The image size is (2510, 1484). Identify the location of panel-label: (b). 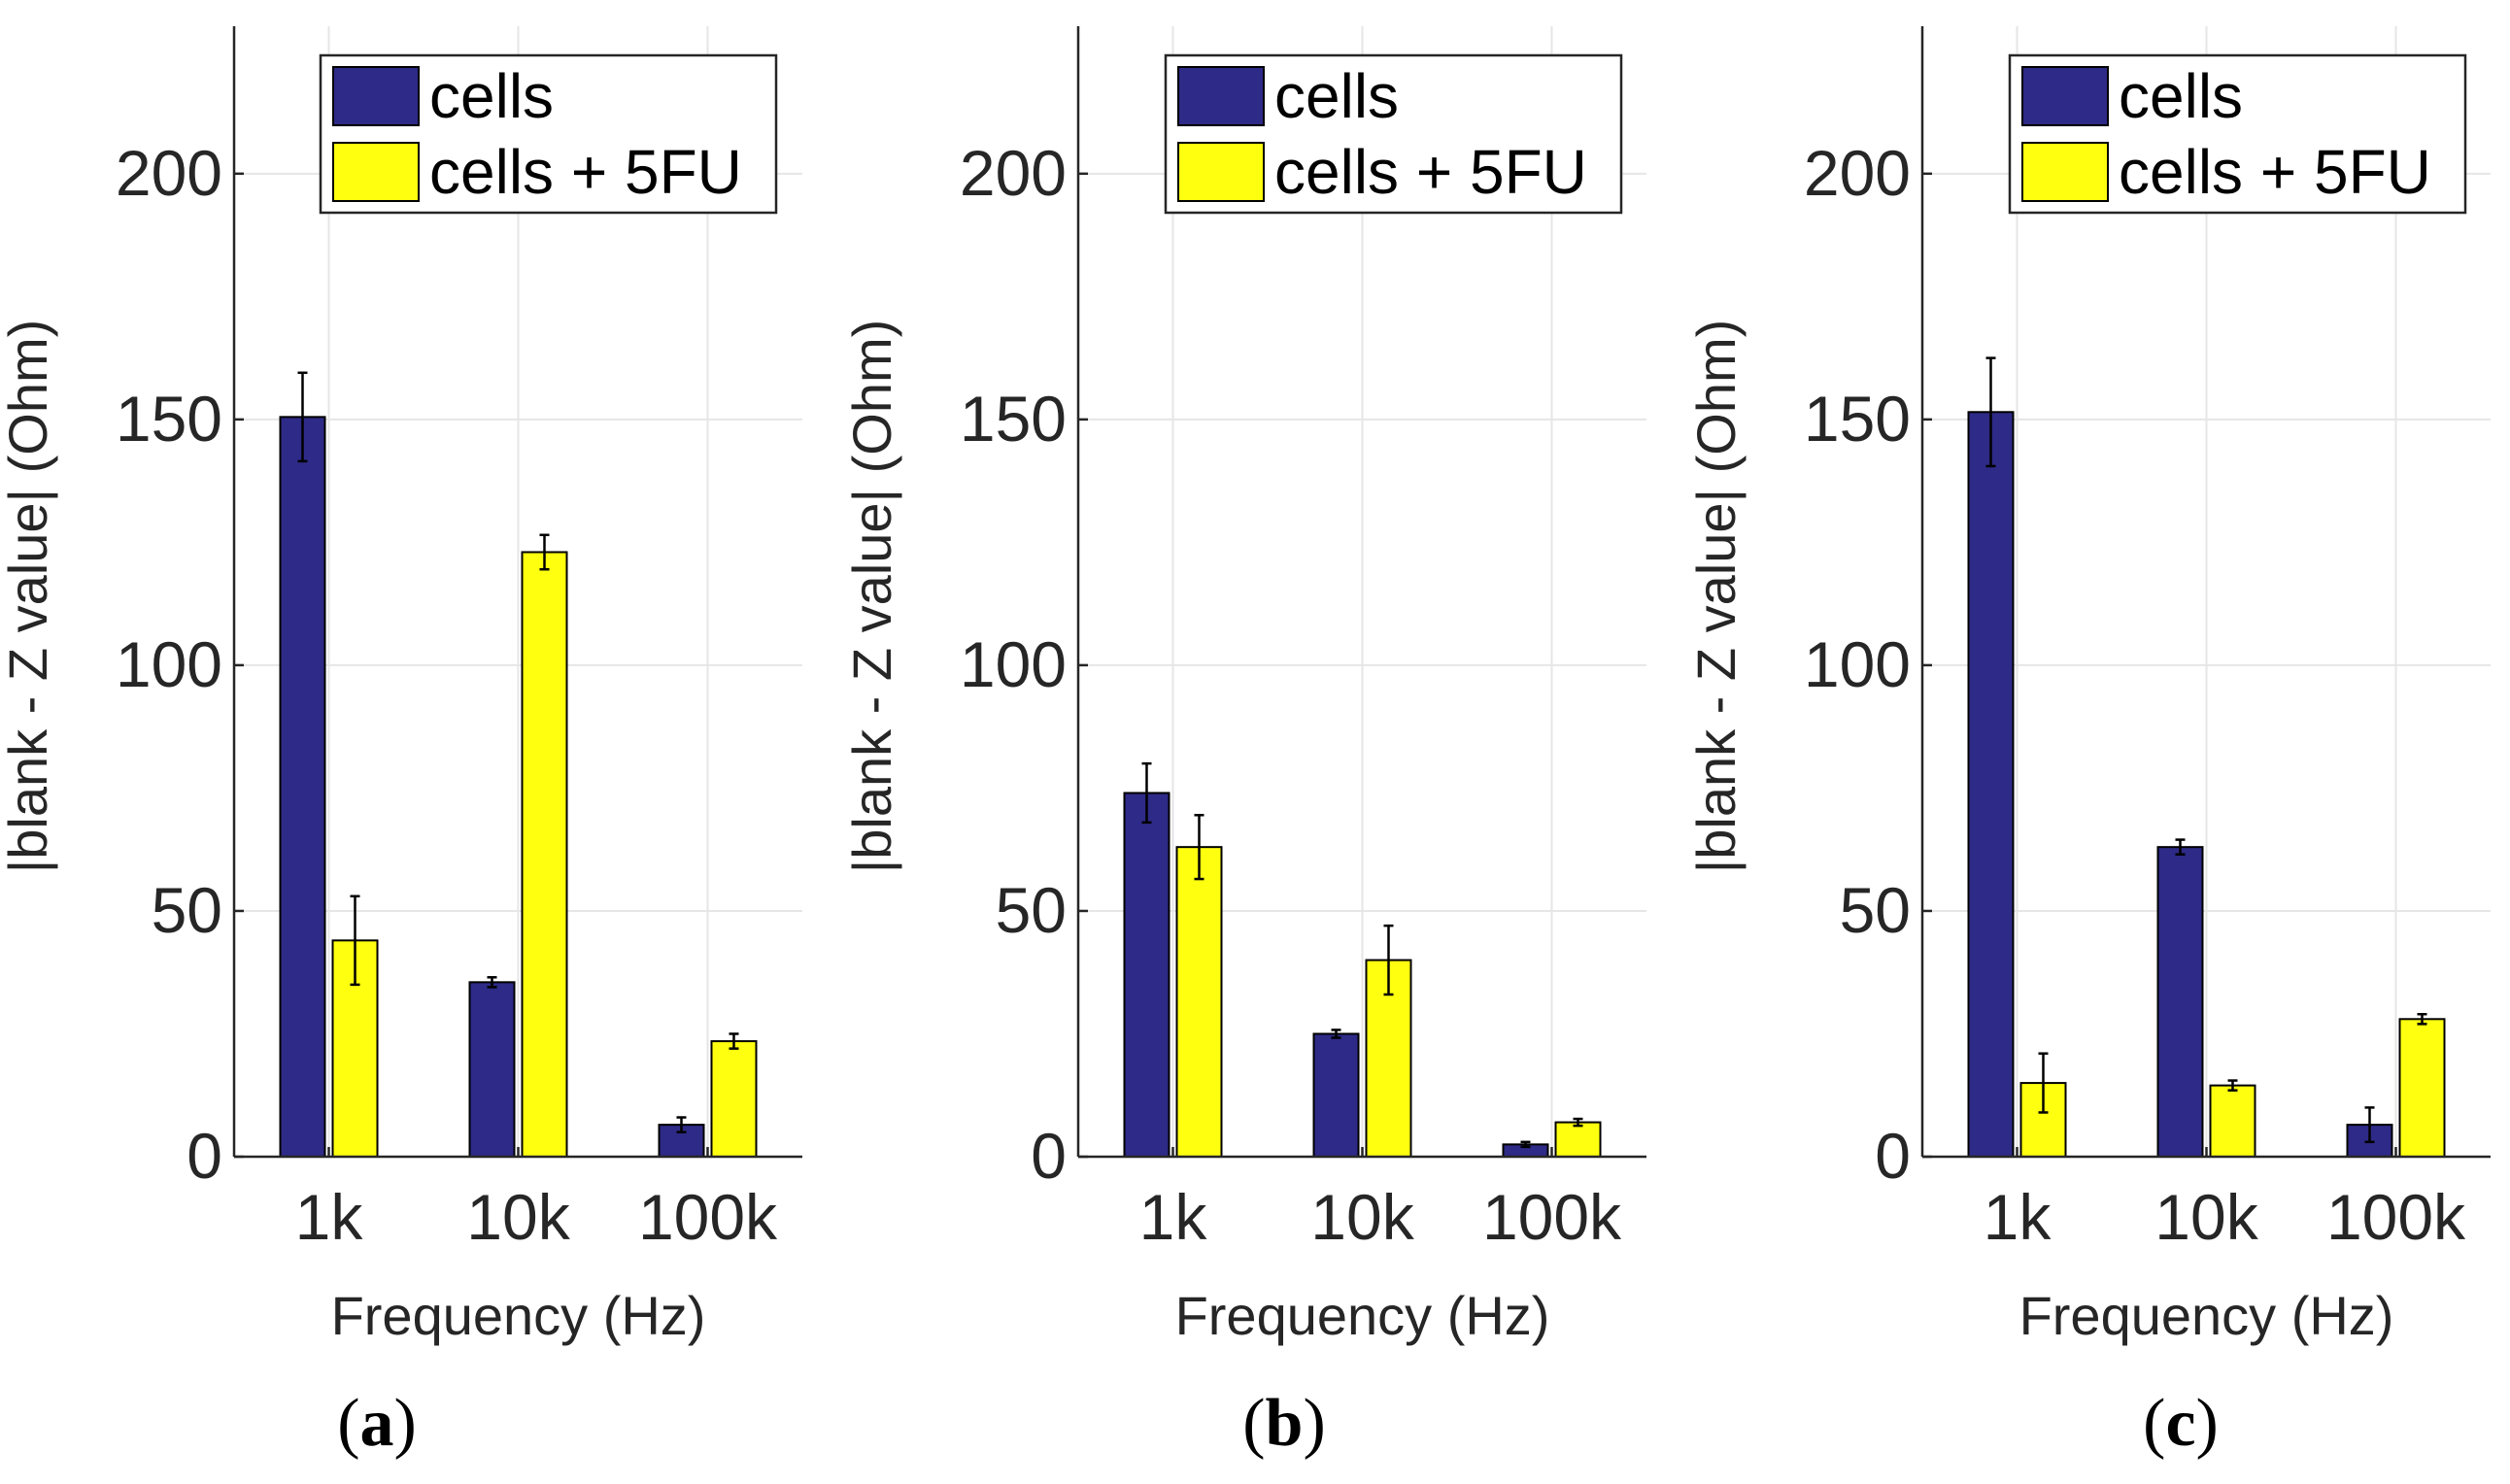
(1284, 1423).